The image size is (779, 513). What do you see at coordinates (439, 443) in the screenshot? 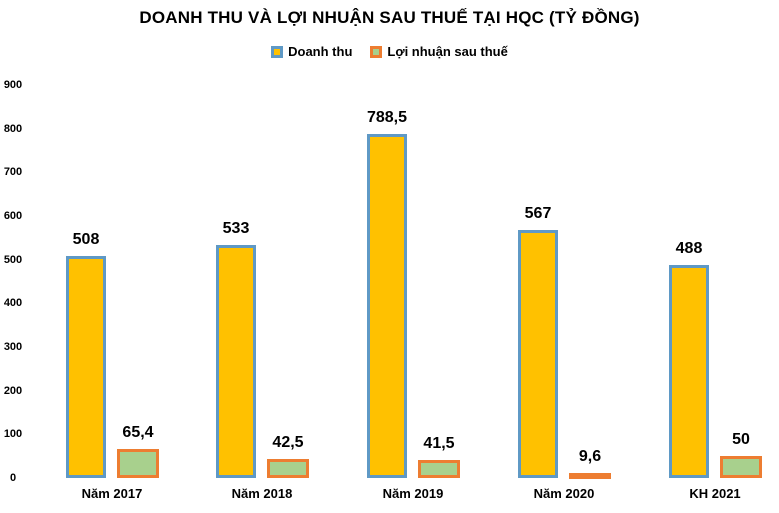
I see `bar-value-label: 41,5` at bounding box center [439, 443].